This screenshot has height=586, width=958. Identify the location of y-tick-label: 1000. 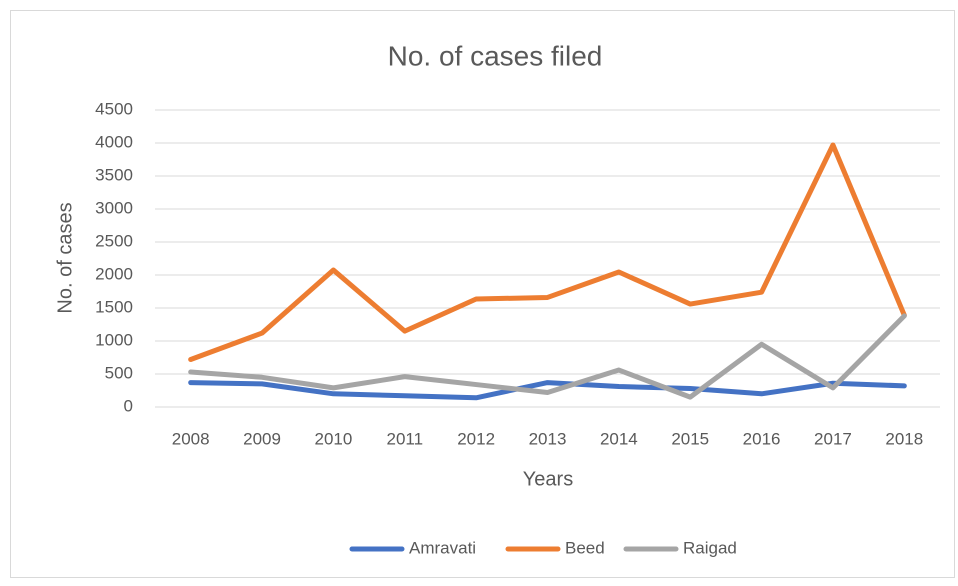
(114, 339).